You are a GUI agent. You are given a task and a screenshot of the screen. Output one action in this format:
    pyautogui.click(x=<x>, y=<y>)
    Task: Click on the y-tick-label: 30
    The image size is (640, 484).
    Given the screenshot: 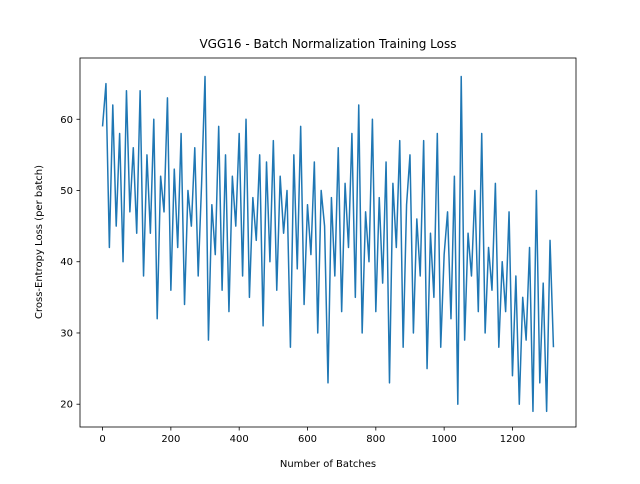 What is the action you would take?
    pyautogui.click(x=66, y=333)
    